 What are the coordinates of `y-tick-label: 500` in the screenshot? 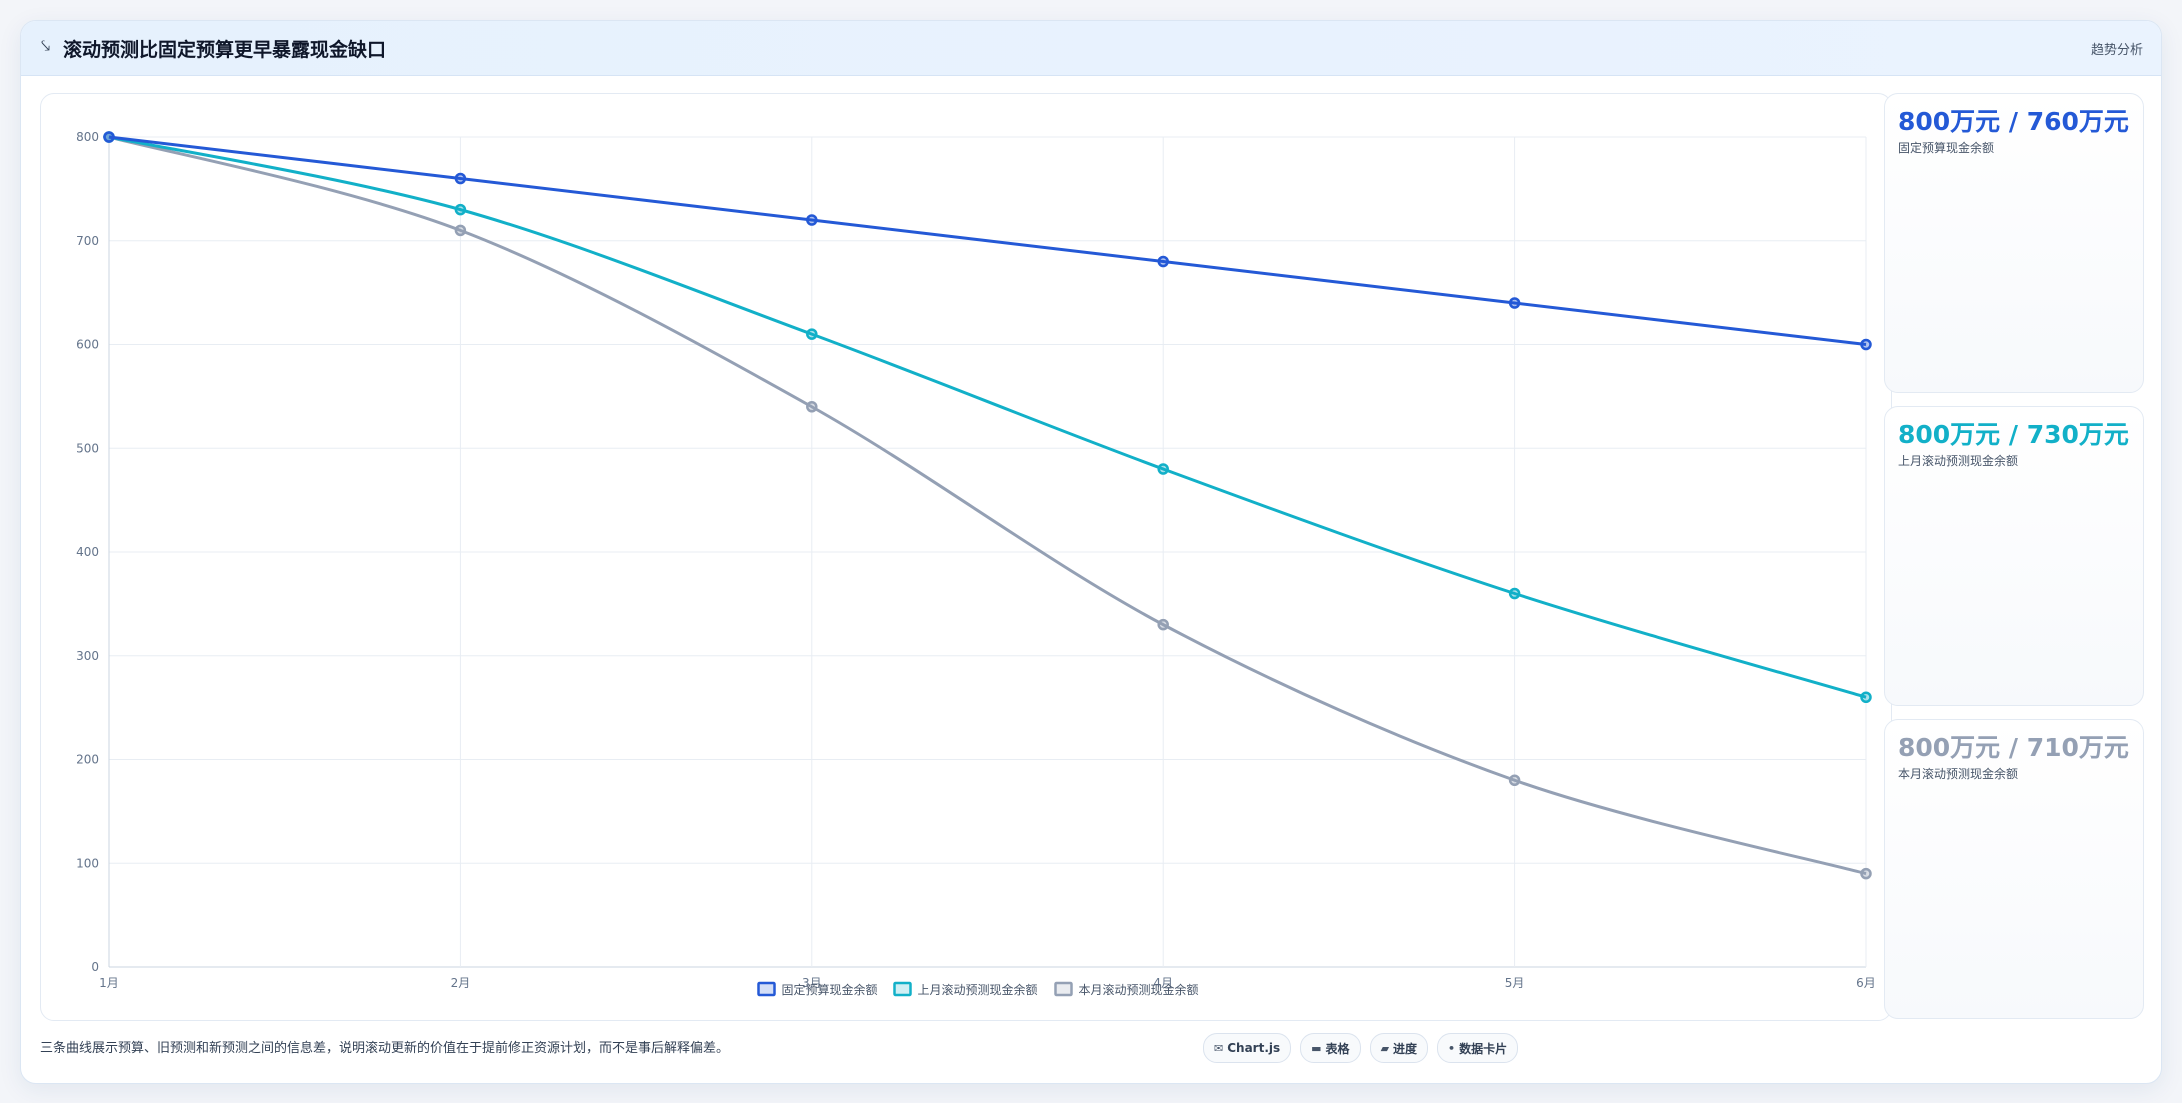 It's located at (87, 448).